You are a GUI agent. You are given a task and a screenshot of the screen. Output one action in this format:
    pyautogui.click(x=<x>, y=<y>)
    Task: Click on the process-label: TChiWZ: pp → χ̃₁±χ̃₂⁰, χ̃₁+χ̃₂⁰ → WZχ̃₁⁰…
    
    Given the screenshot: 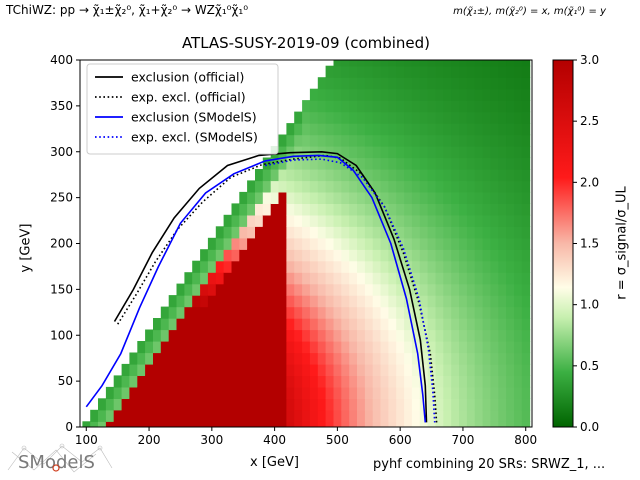 What is the action you would take?
    pyautogui.click(x=127, y=10)
    